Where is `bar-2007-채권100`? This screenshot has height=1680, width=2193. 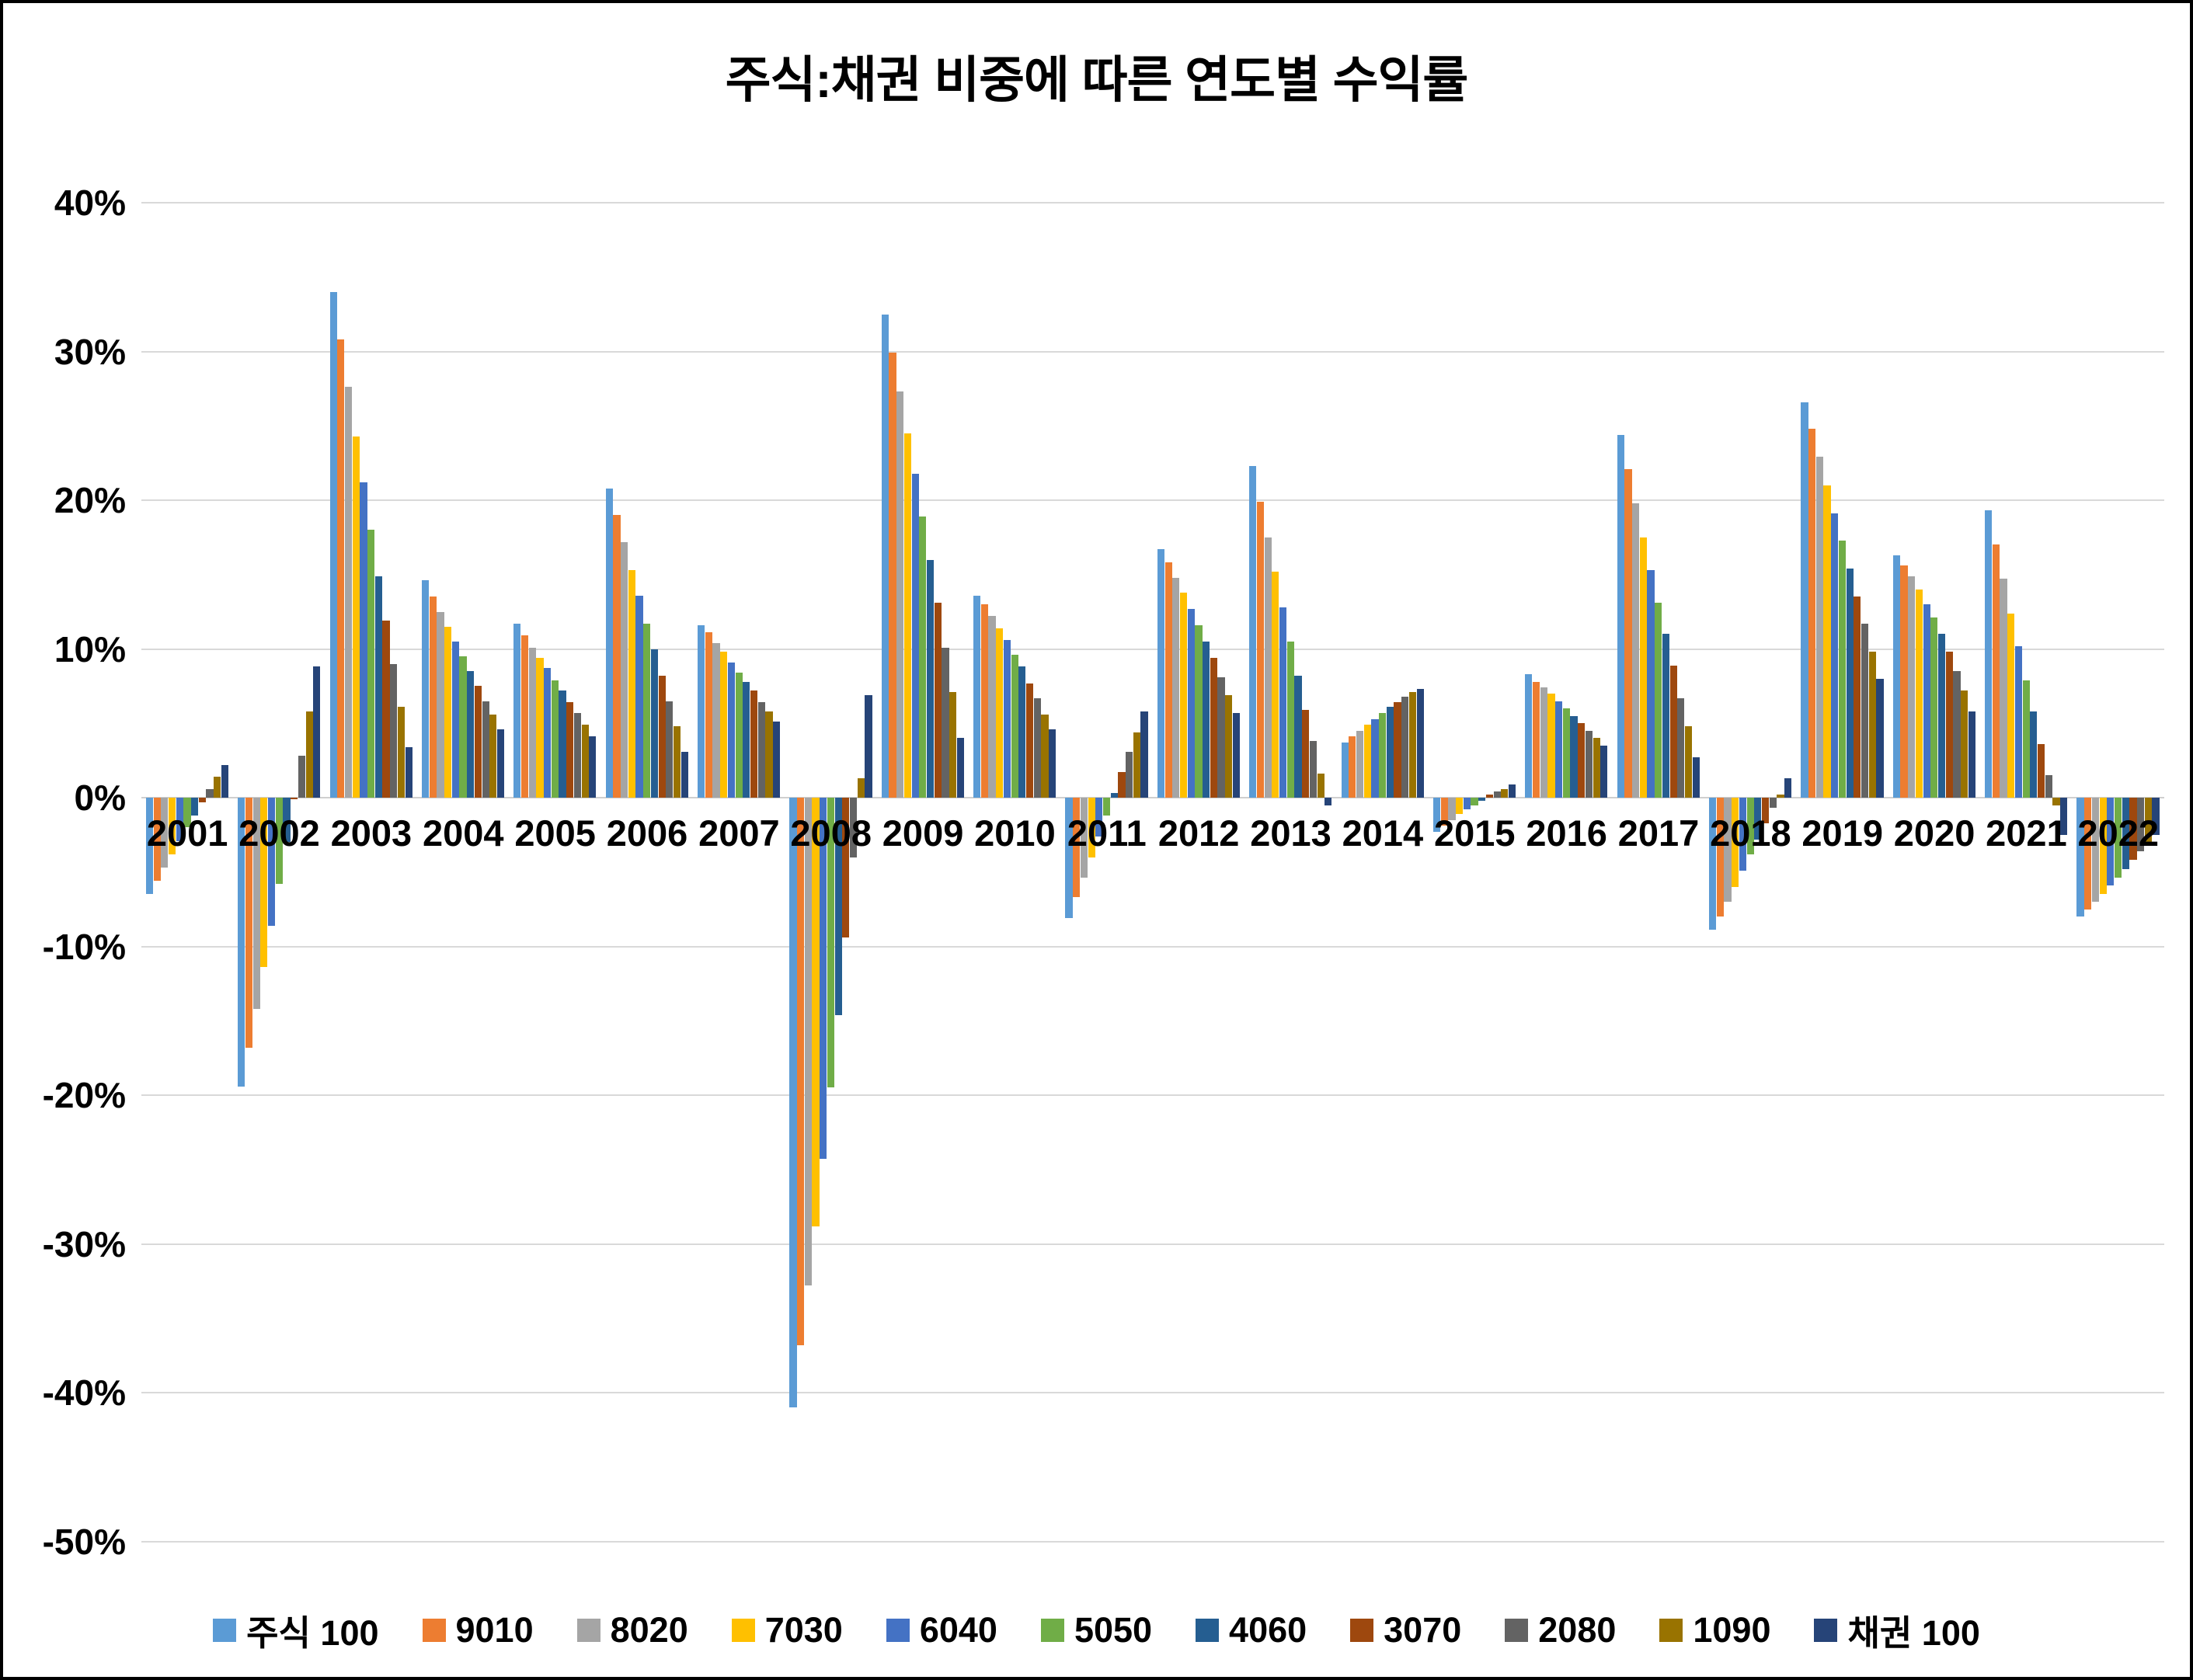
bar-2007-채권100 is located at coordinates (777, 760).